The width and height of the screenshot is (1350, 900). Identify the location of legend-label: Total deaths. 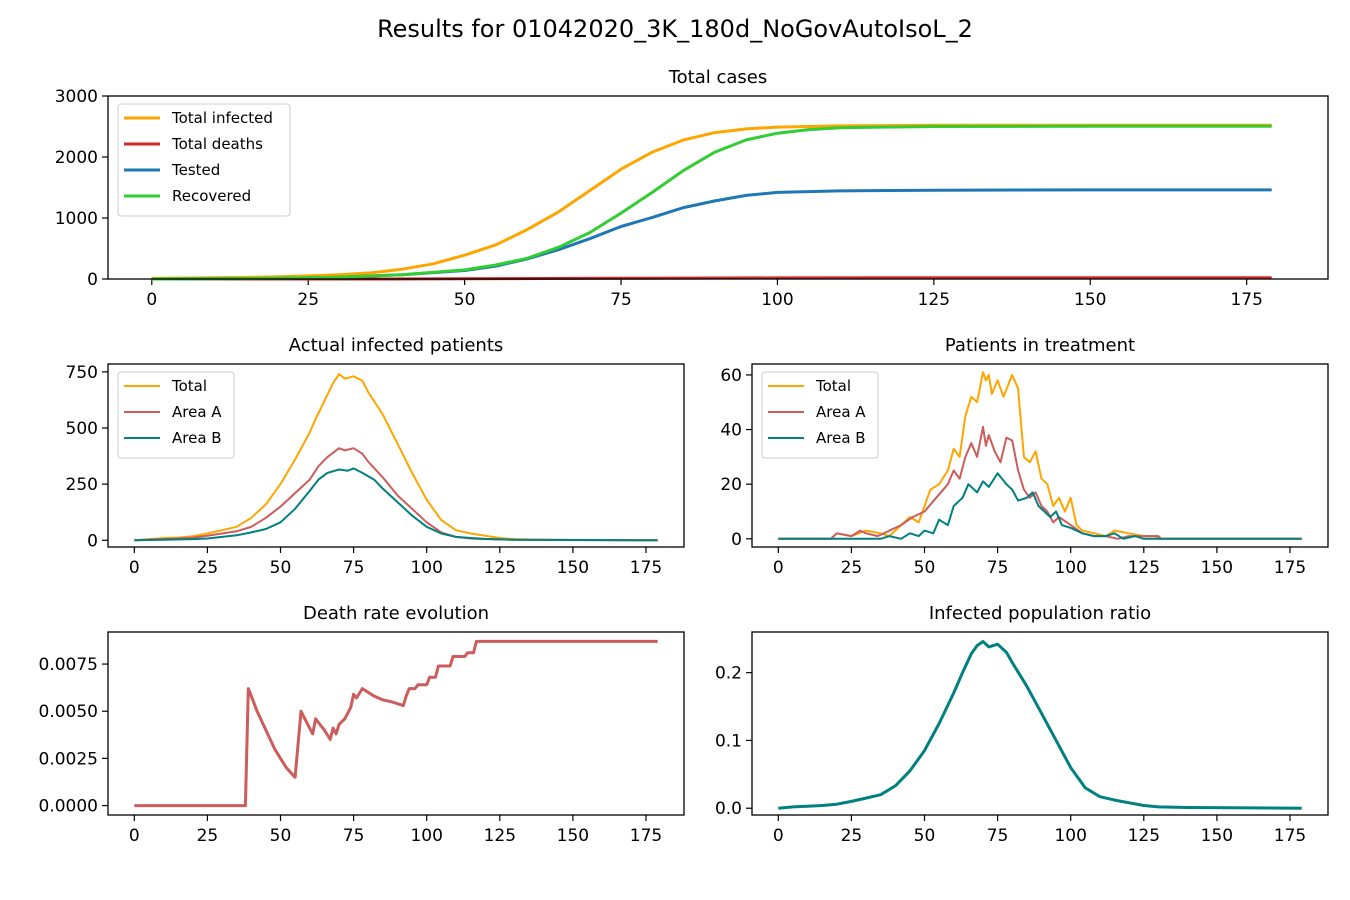
(217, 144).